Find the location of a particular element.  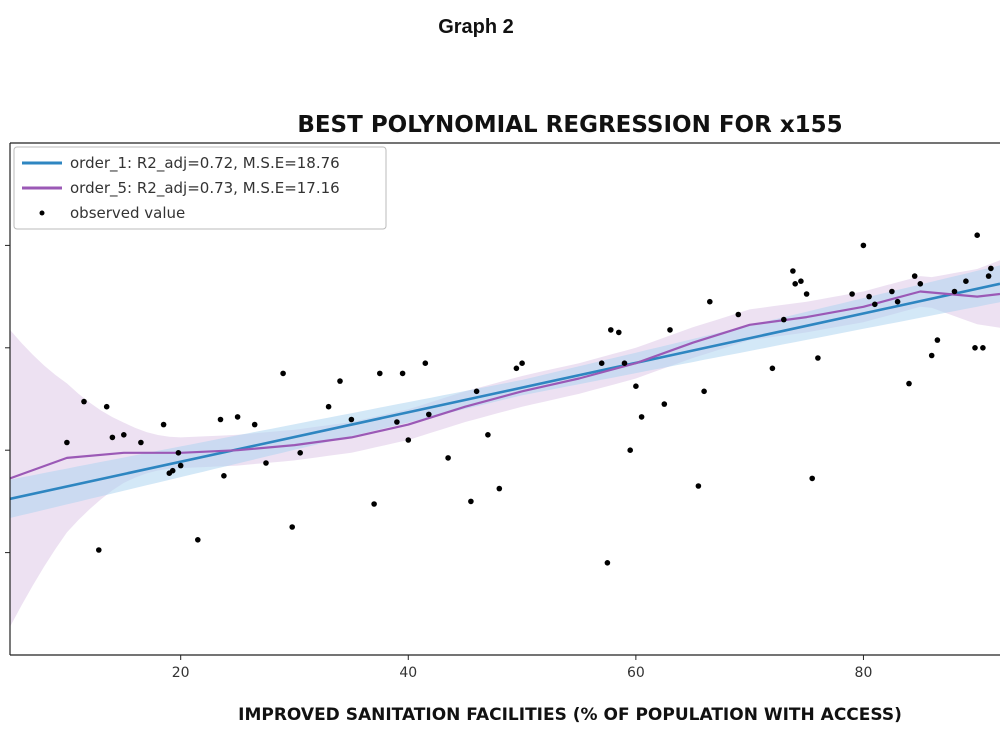

y-ticks is located at coordinates (7, 399).